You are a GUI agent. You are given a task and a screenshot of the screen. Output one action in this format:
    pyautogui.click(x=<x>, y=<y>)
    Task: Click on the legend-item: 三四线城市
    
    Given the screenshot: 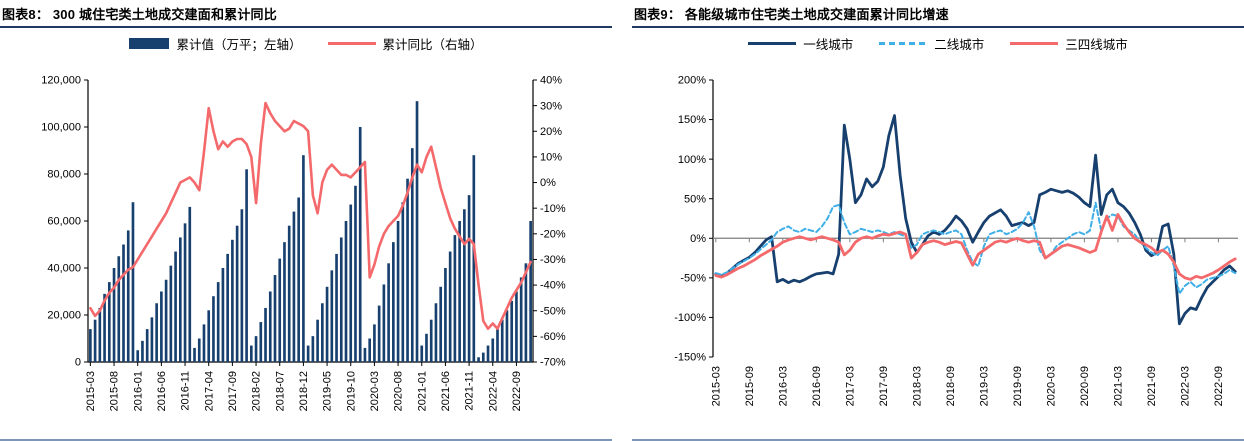 What is the action you would take?
    pyautogui.click(x=1069, y=43)
    